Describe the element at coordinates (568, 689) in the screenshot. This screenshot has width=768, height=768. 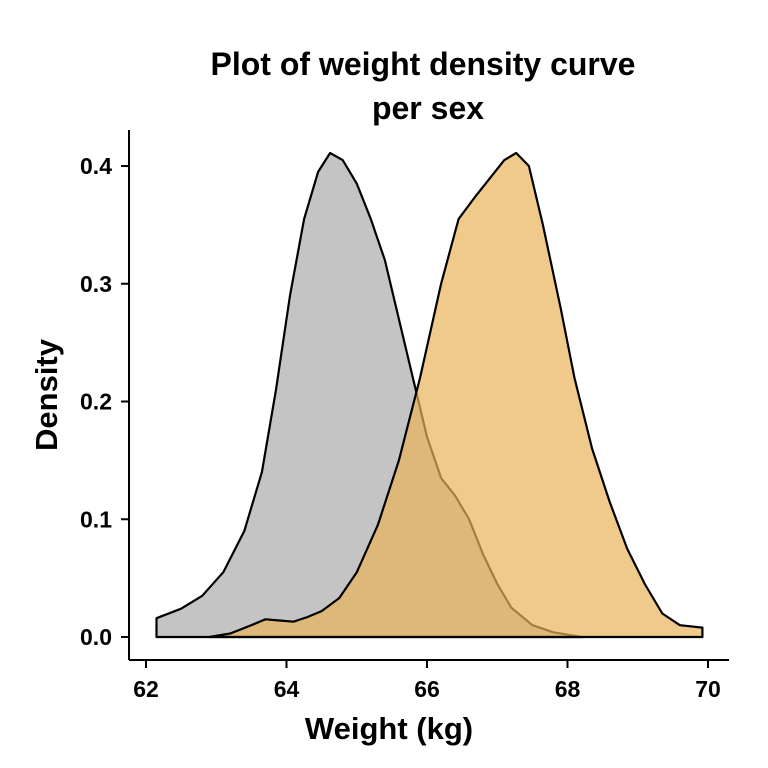
I see `x-tick-label: 68` at that location.